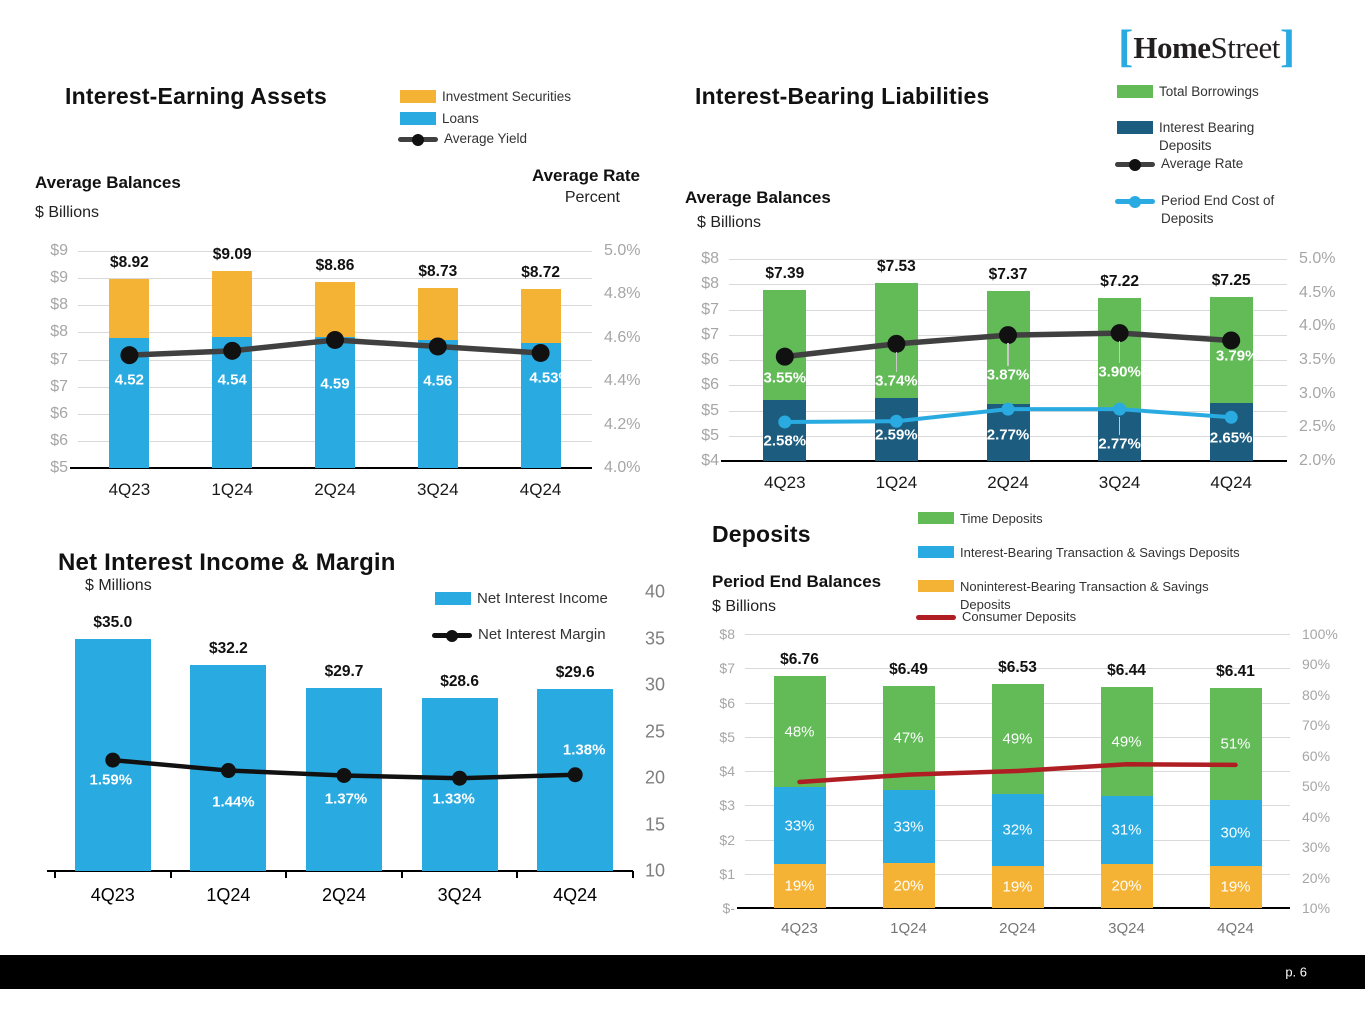 Image resolution: width=1365 pixels, height=1024 pixels. I want to click on bar-total-label: $6.76, so click(799, 660).